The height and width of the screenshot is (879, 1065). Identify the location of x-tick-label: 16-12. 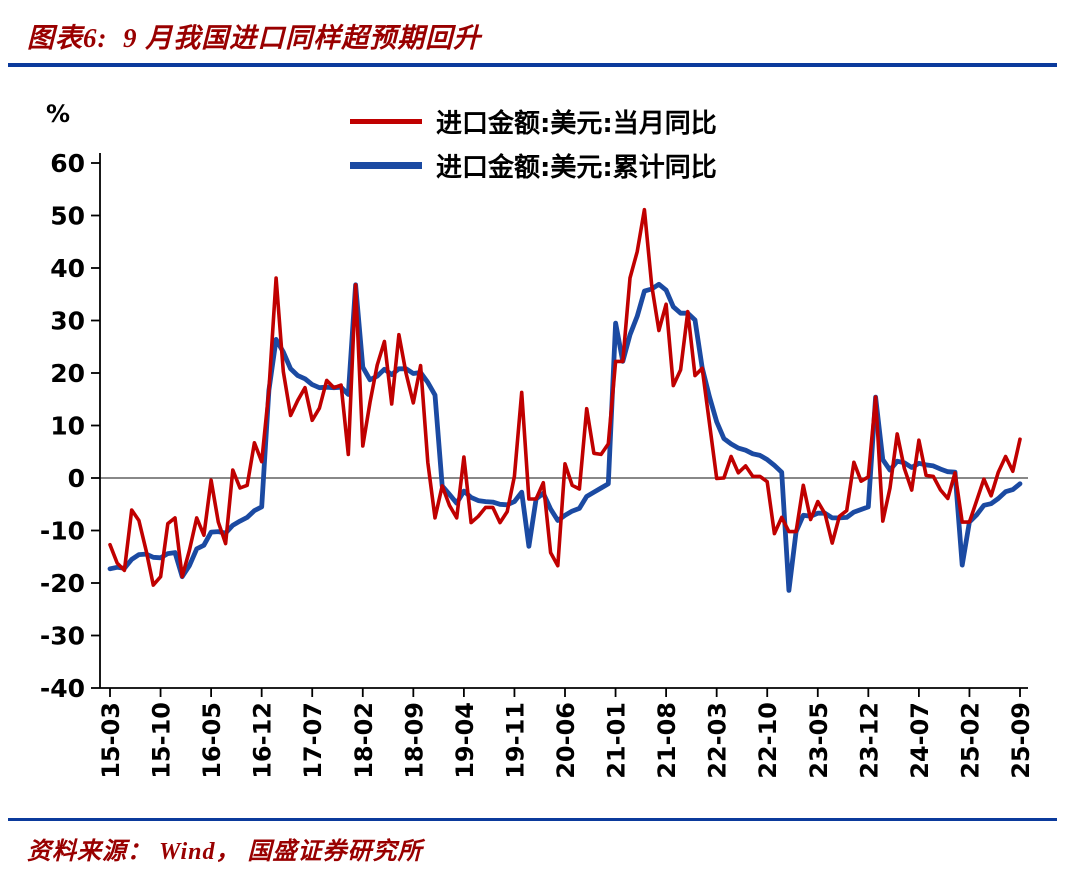
(263, 740).